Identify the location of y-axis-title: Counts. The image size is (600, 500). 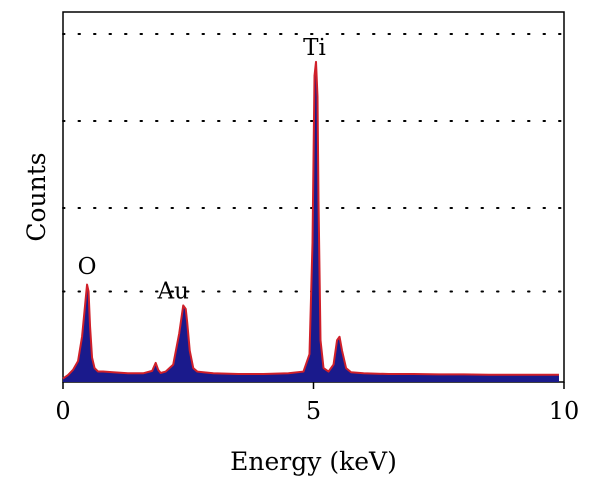
(36, 196).